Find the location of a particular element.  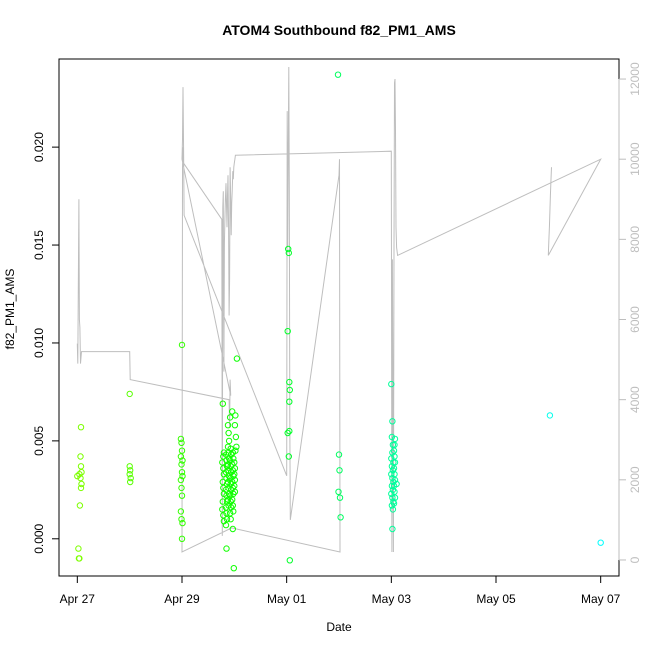

chart-title: ATOM4 Southbound f82_PM1_AMS is located at coordinates (339, 30).